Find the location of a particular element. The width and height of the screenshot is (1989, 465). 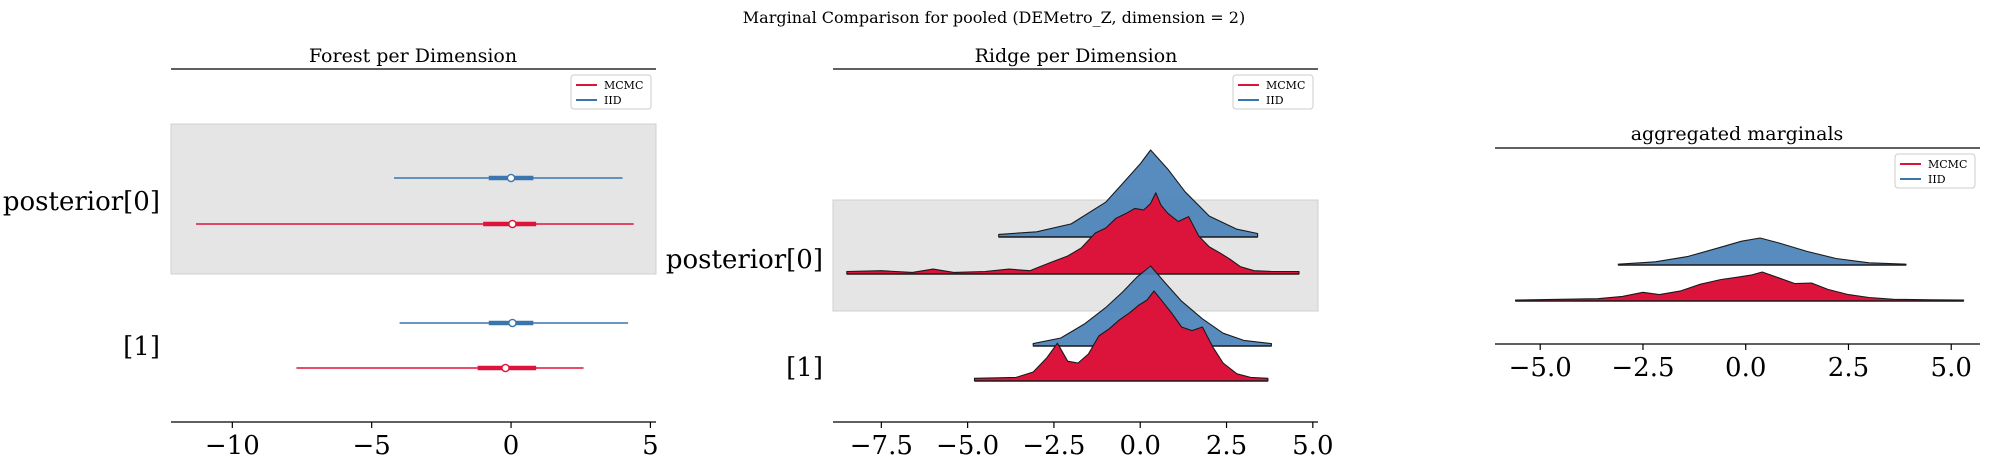

aggregated-legend: MCMC IID is located at coordinates (1935, 171).